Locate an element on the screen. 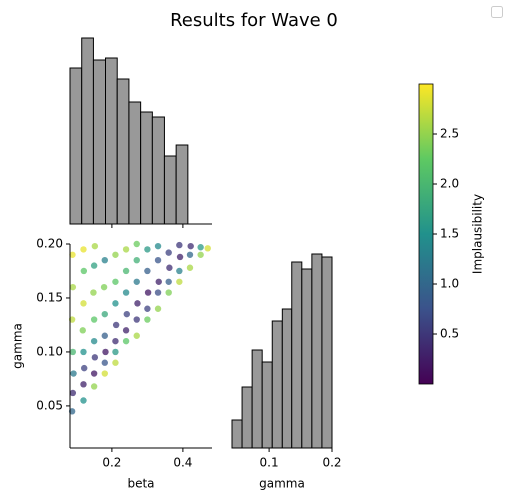  colorbar-tick-label: 2.0 is located at coordinates (449, 184).